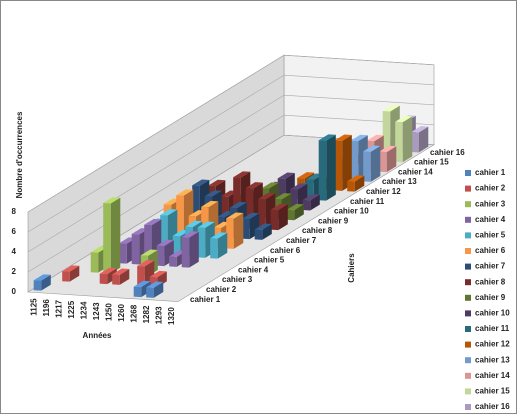 Image resolution: width=517 pixels, height=414 pixels. What do you see at coordinates (367, 201) in the screenshot?
I see `z-tick-label: cahier 11` at bounding box center [367, 201].